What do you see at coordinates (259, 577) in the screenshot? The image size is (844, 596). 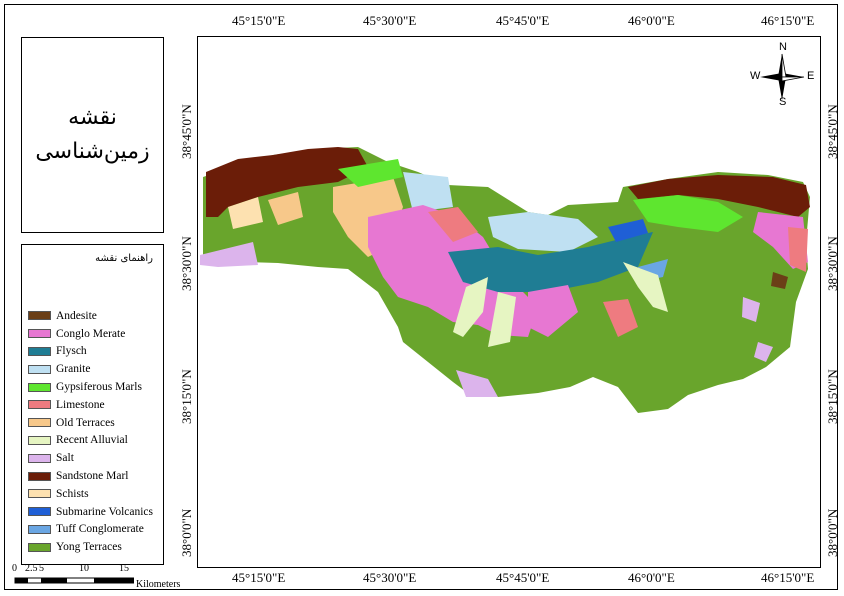 I see `lon-label-bottom: 45°15'0"E` at bounding box center [259, 577].